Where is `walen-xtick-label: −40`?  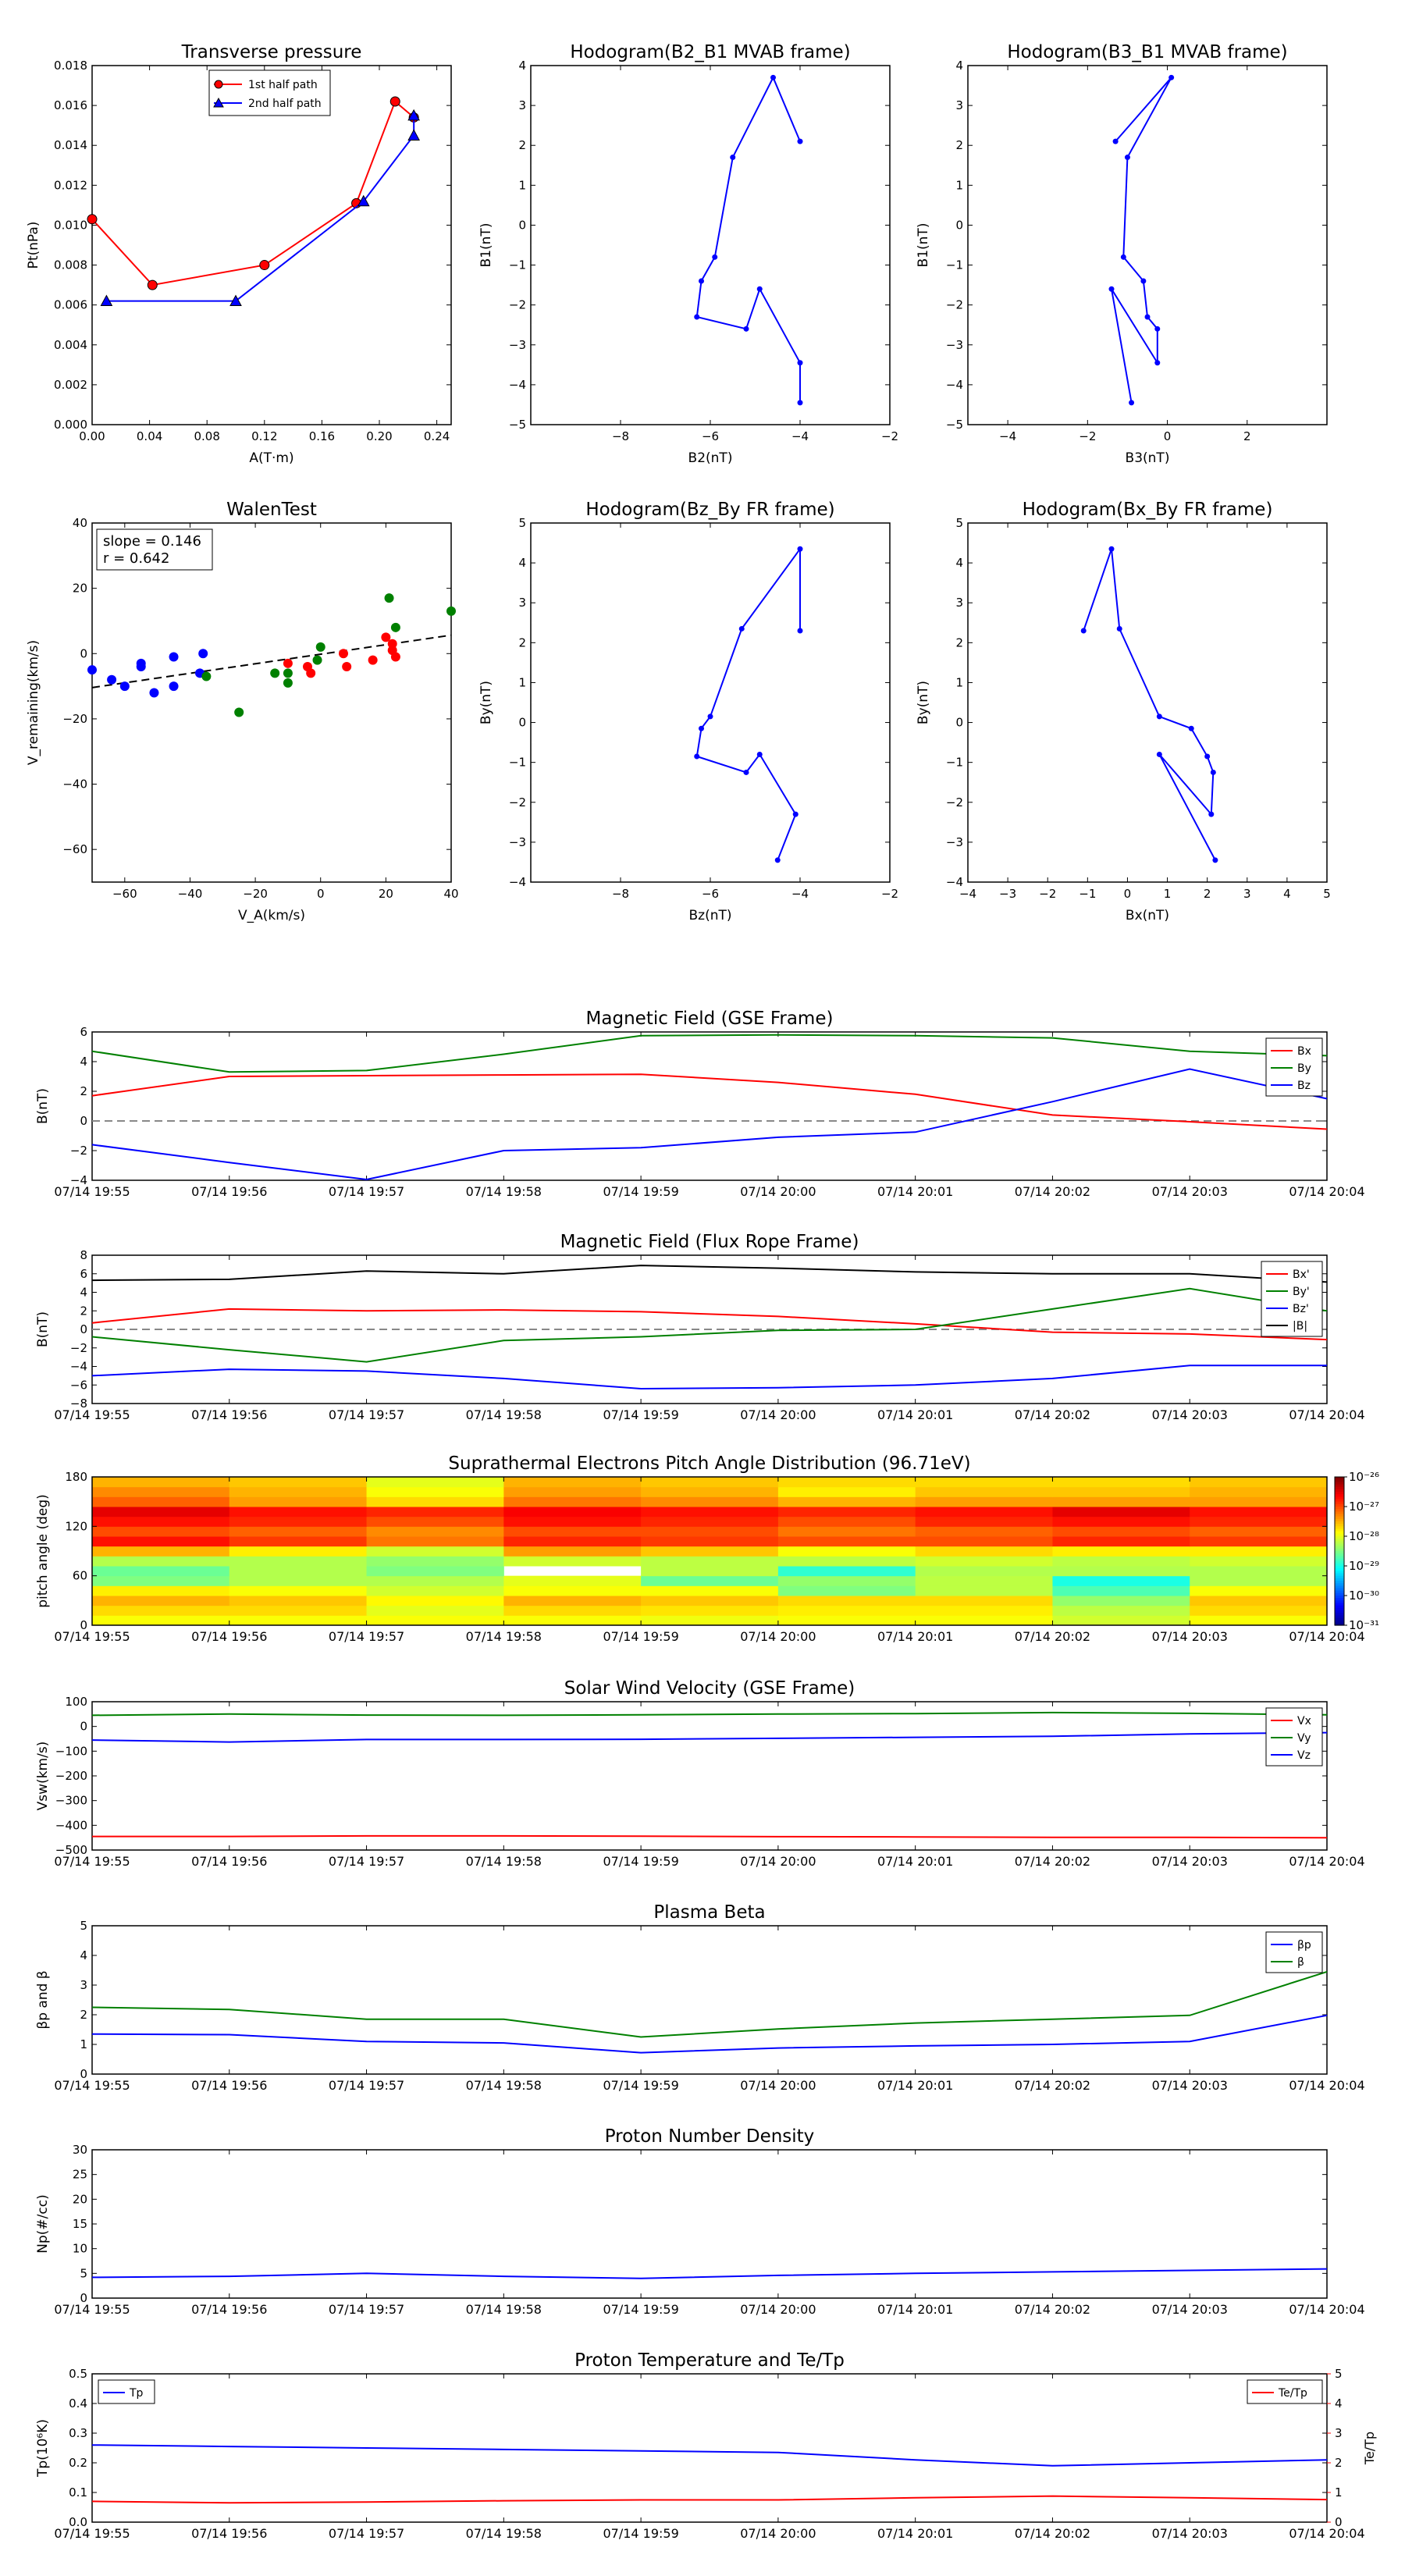 walen-xtick-label: −40 is located at coordinates (190, 894).